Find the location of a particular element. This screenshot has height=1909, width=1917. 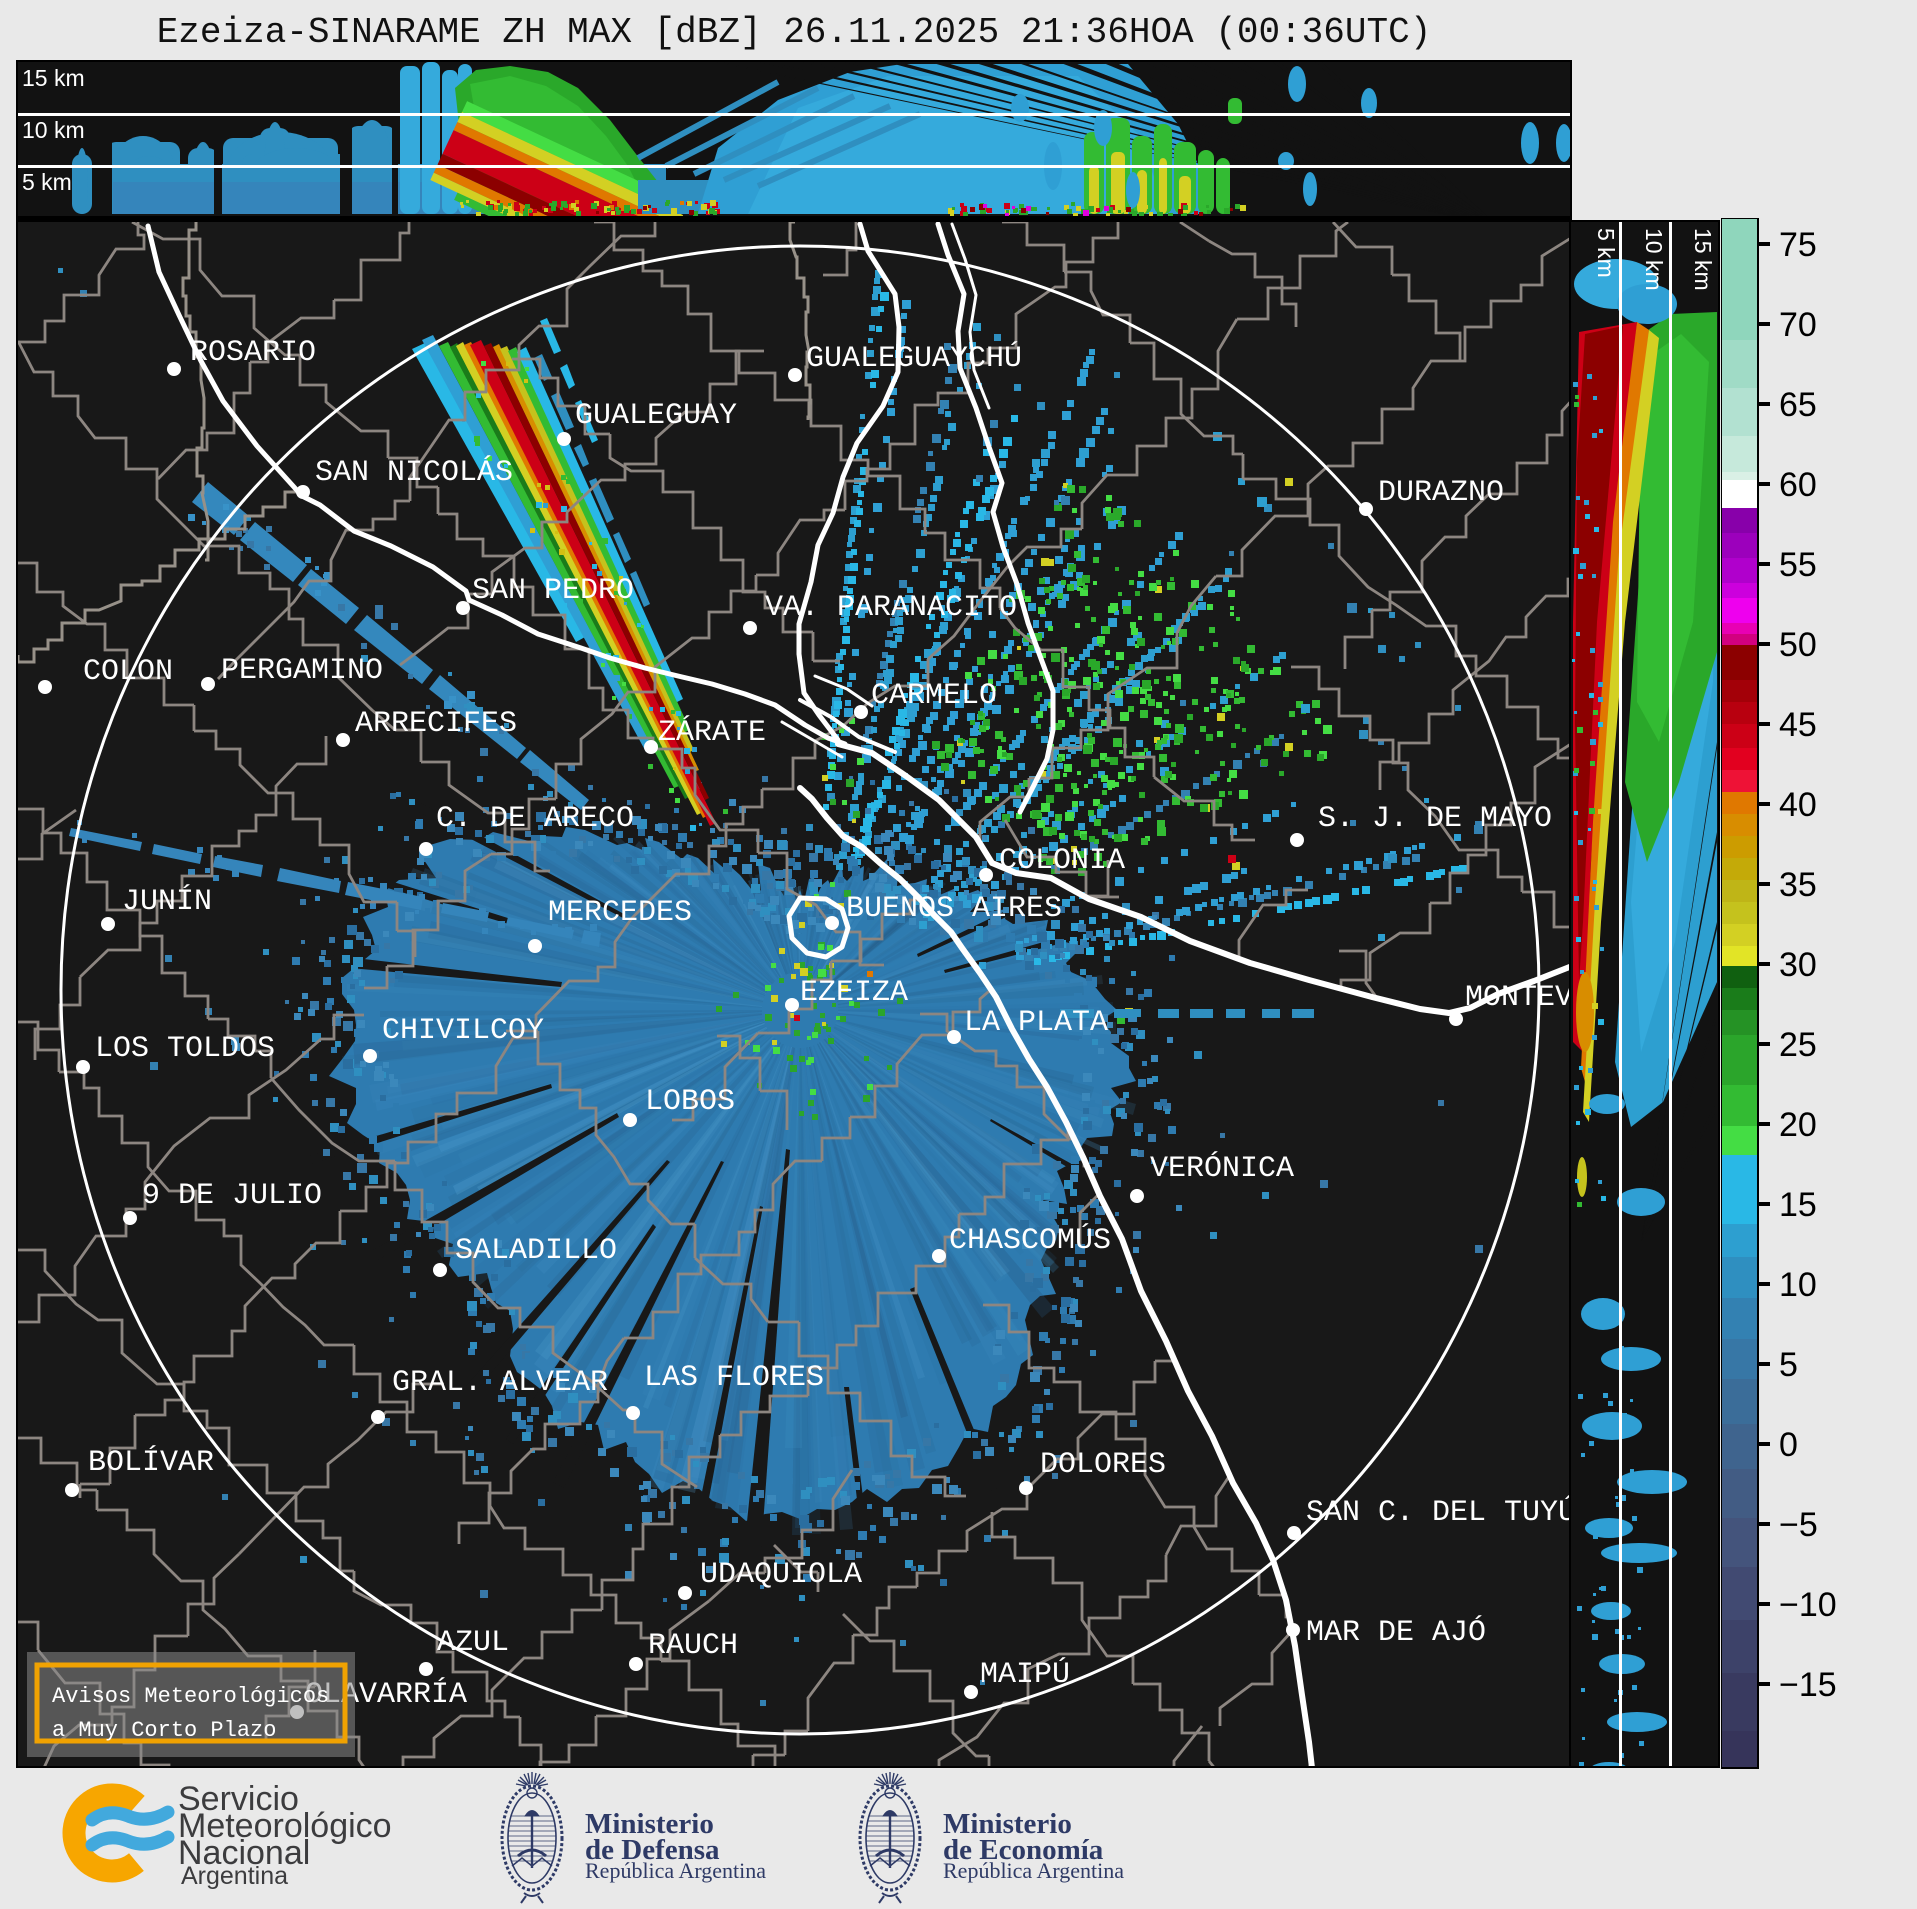

svg-text: 9 DE JULIO is located at coordinates (232, 1196).